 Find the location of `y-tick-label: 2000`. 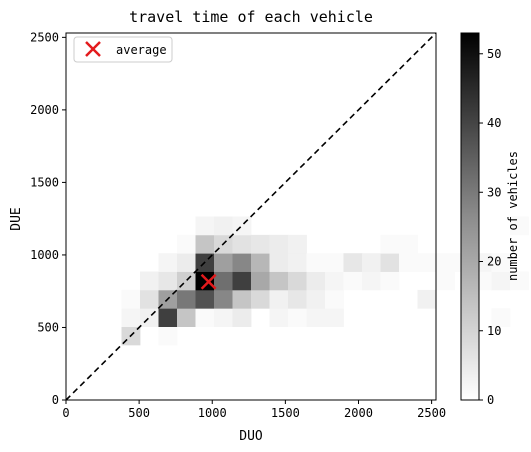

y-tick-label: 2000 is located at coordinates (44, 110).